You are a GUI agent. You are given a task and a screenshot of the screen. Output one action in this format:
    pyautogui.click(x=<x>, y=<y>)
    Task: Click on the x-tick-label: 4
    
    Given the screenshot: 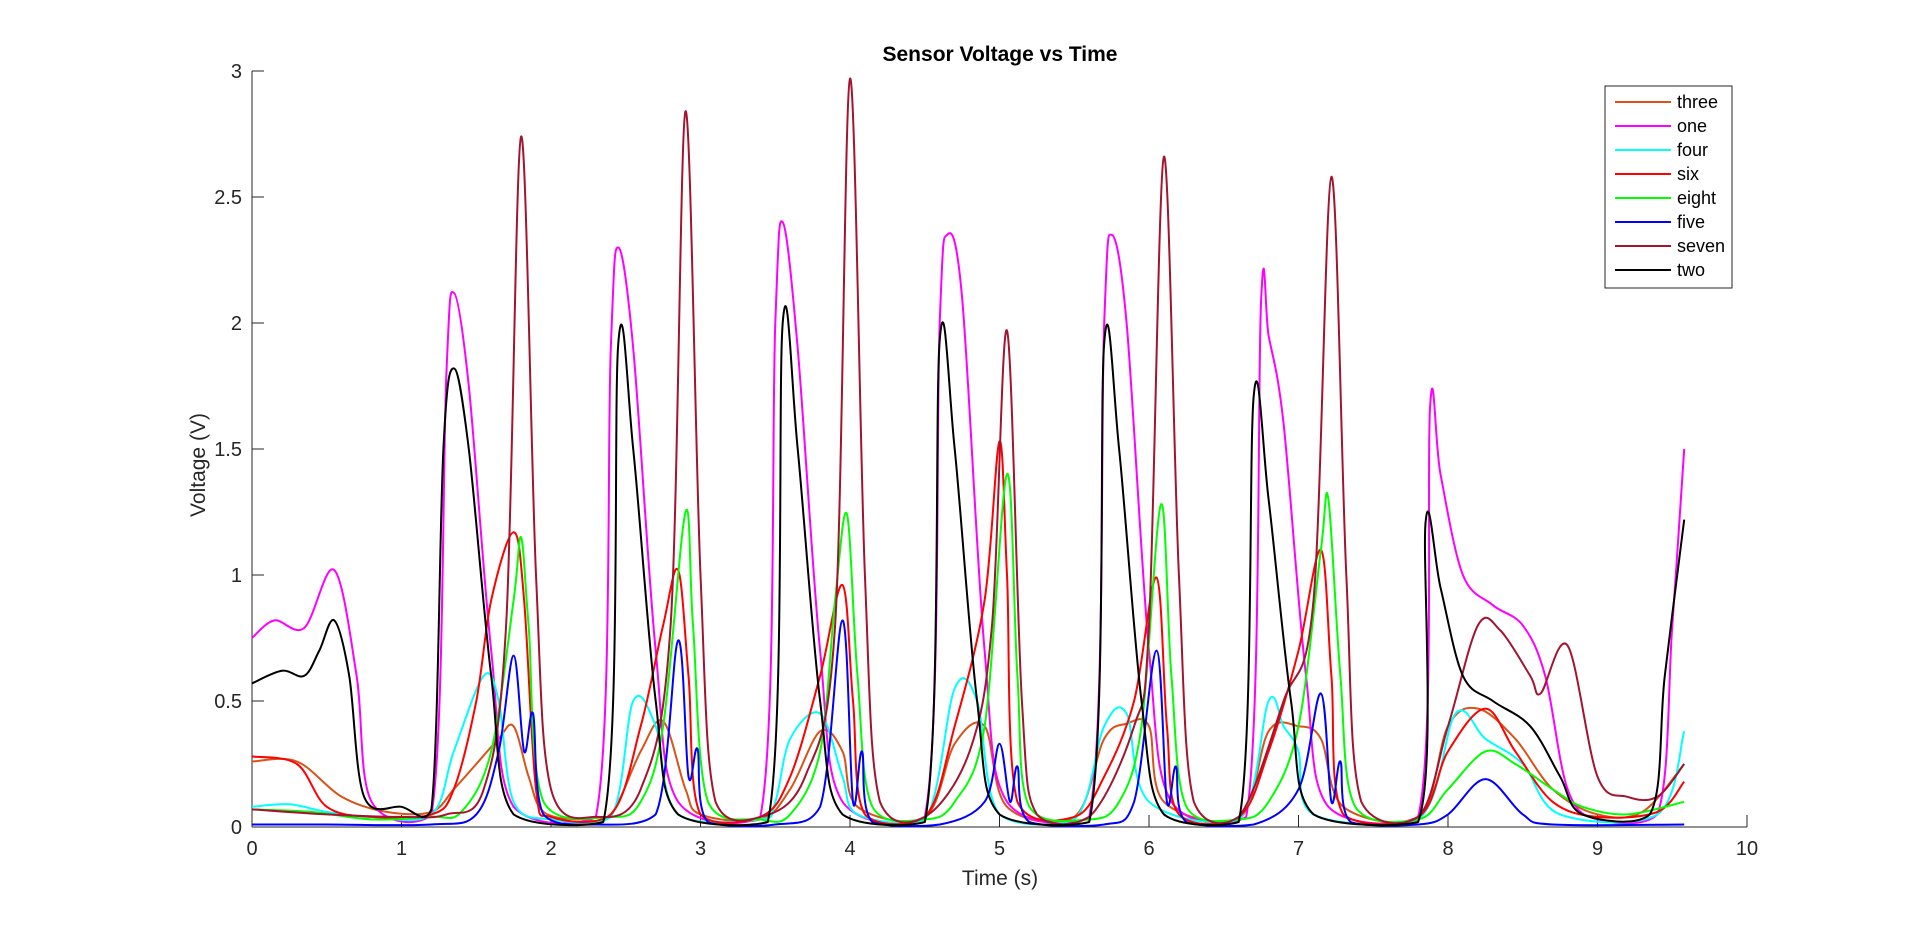 What is the action you would take?
    pyautogui.click(x=849, y=849)
    